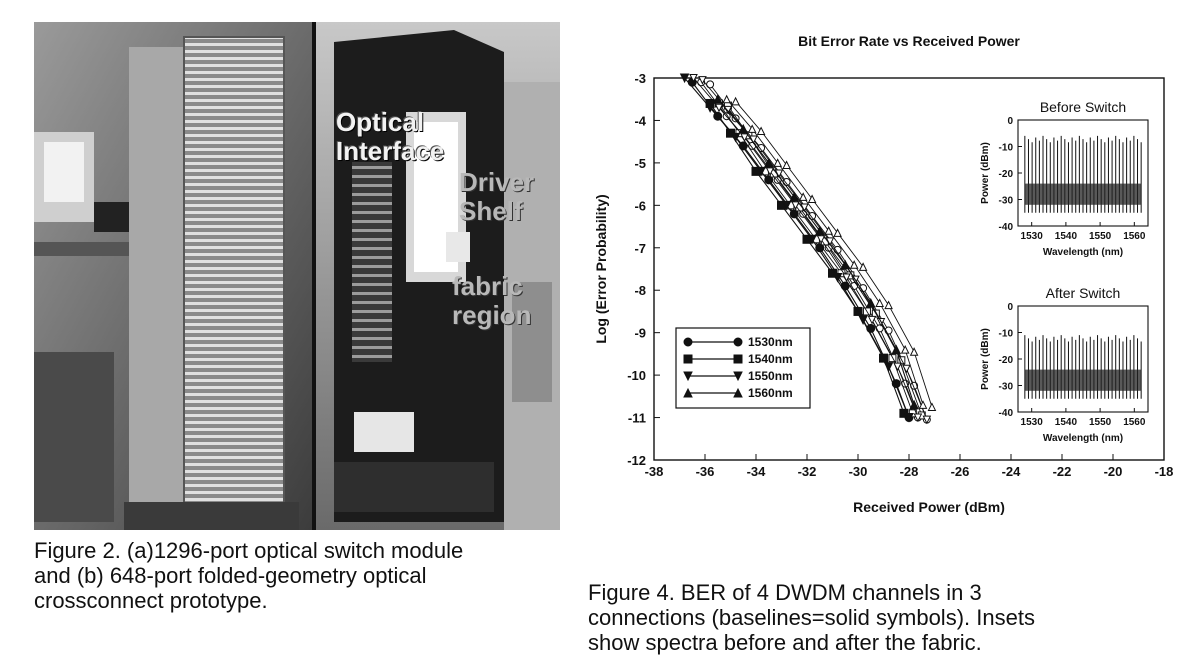 This screenshot has height=656, width=1199. I want to click on x-tick-label: -36, so click(705, 471).